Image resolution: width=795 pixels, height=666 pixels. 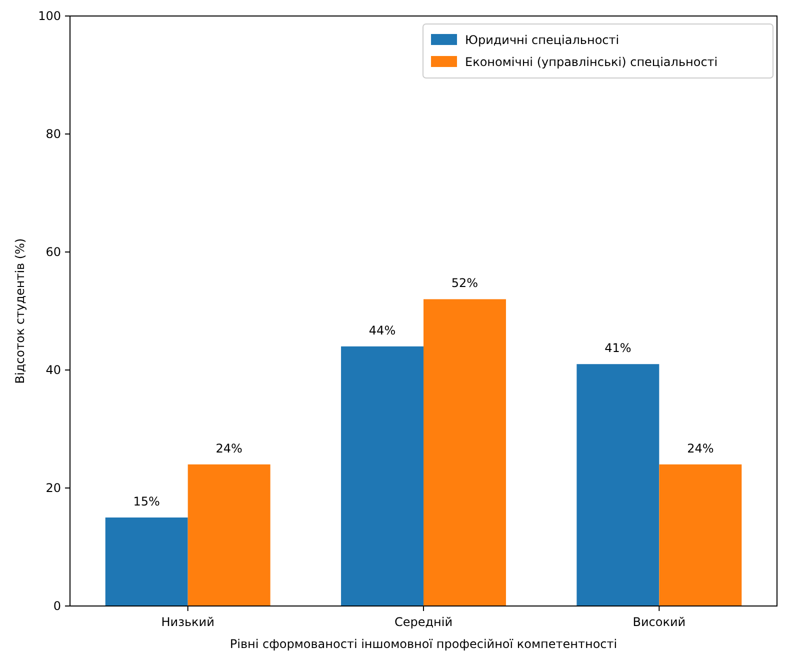 What do you see at coordinates (464, 283) in the screenshot?
I see `data-label: 52%` at bounding box center [464, 283].